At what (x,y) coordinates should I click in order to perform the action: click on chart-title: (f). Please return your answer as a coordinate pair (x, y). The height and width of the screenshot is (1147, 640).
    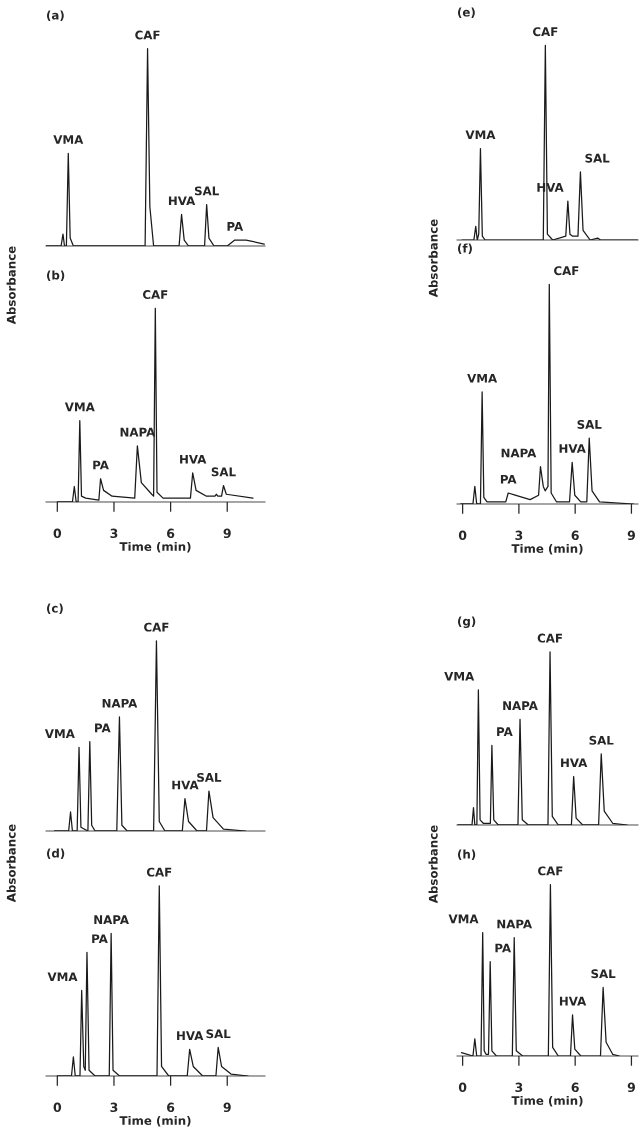
    Looking at the image, I should click on (465, 248).